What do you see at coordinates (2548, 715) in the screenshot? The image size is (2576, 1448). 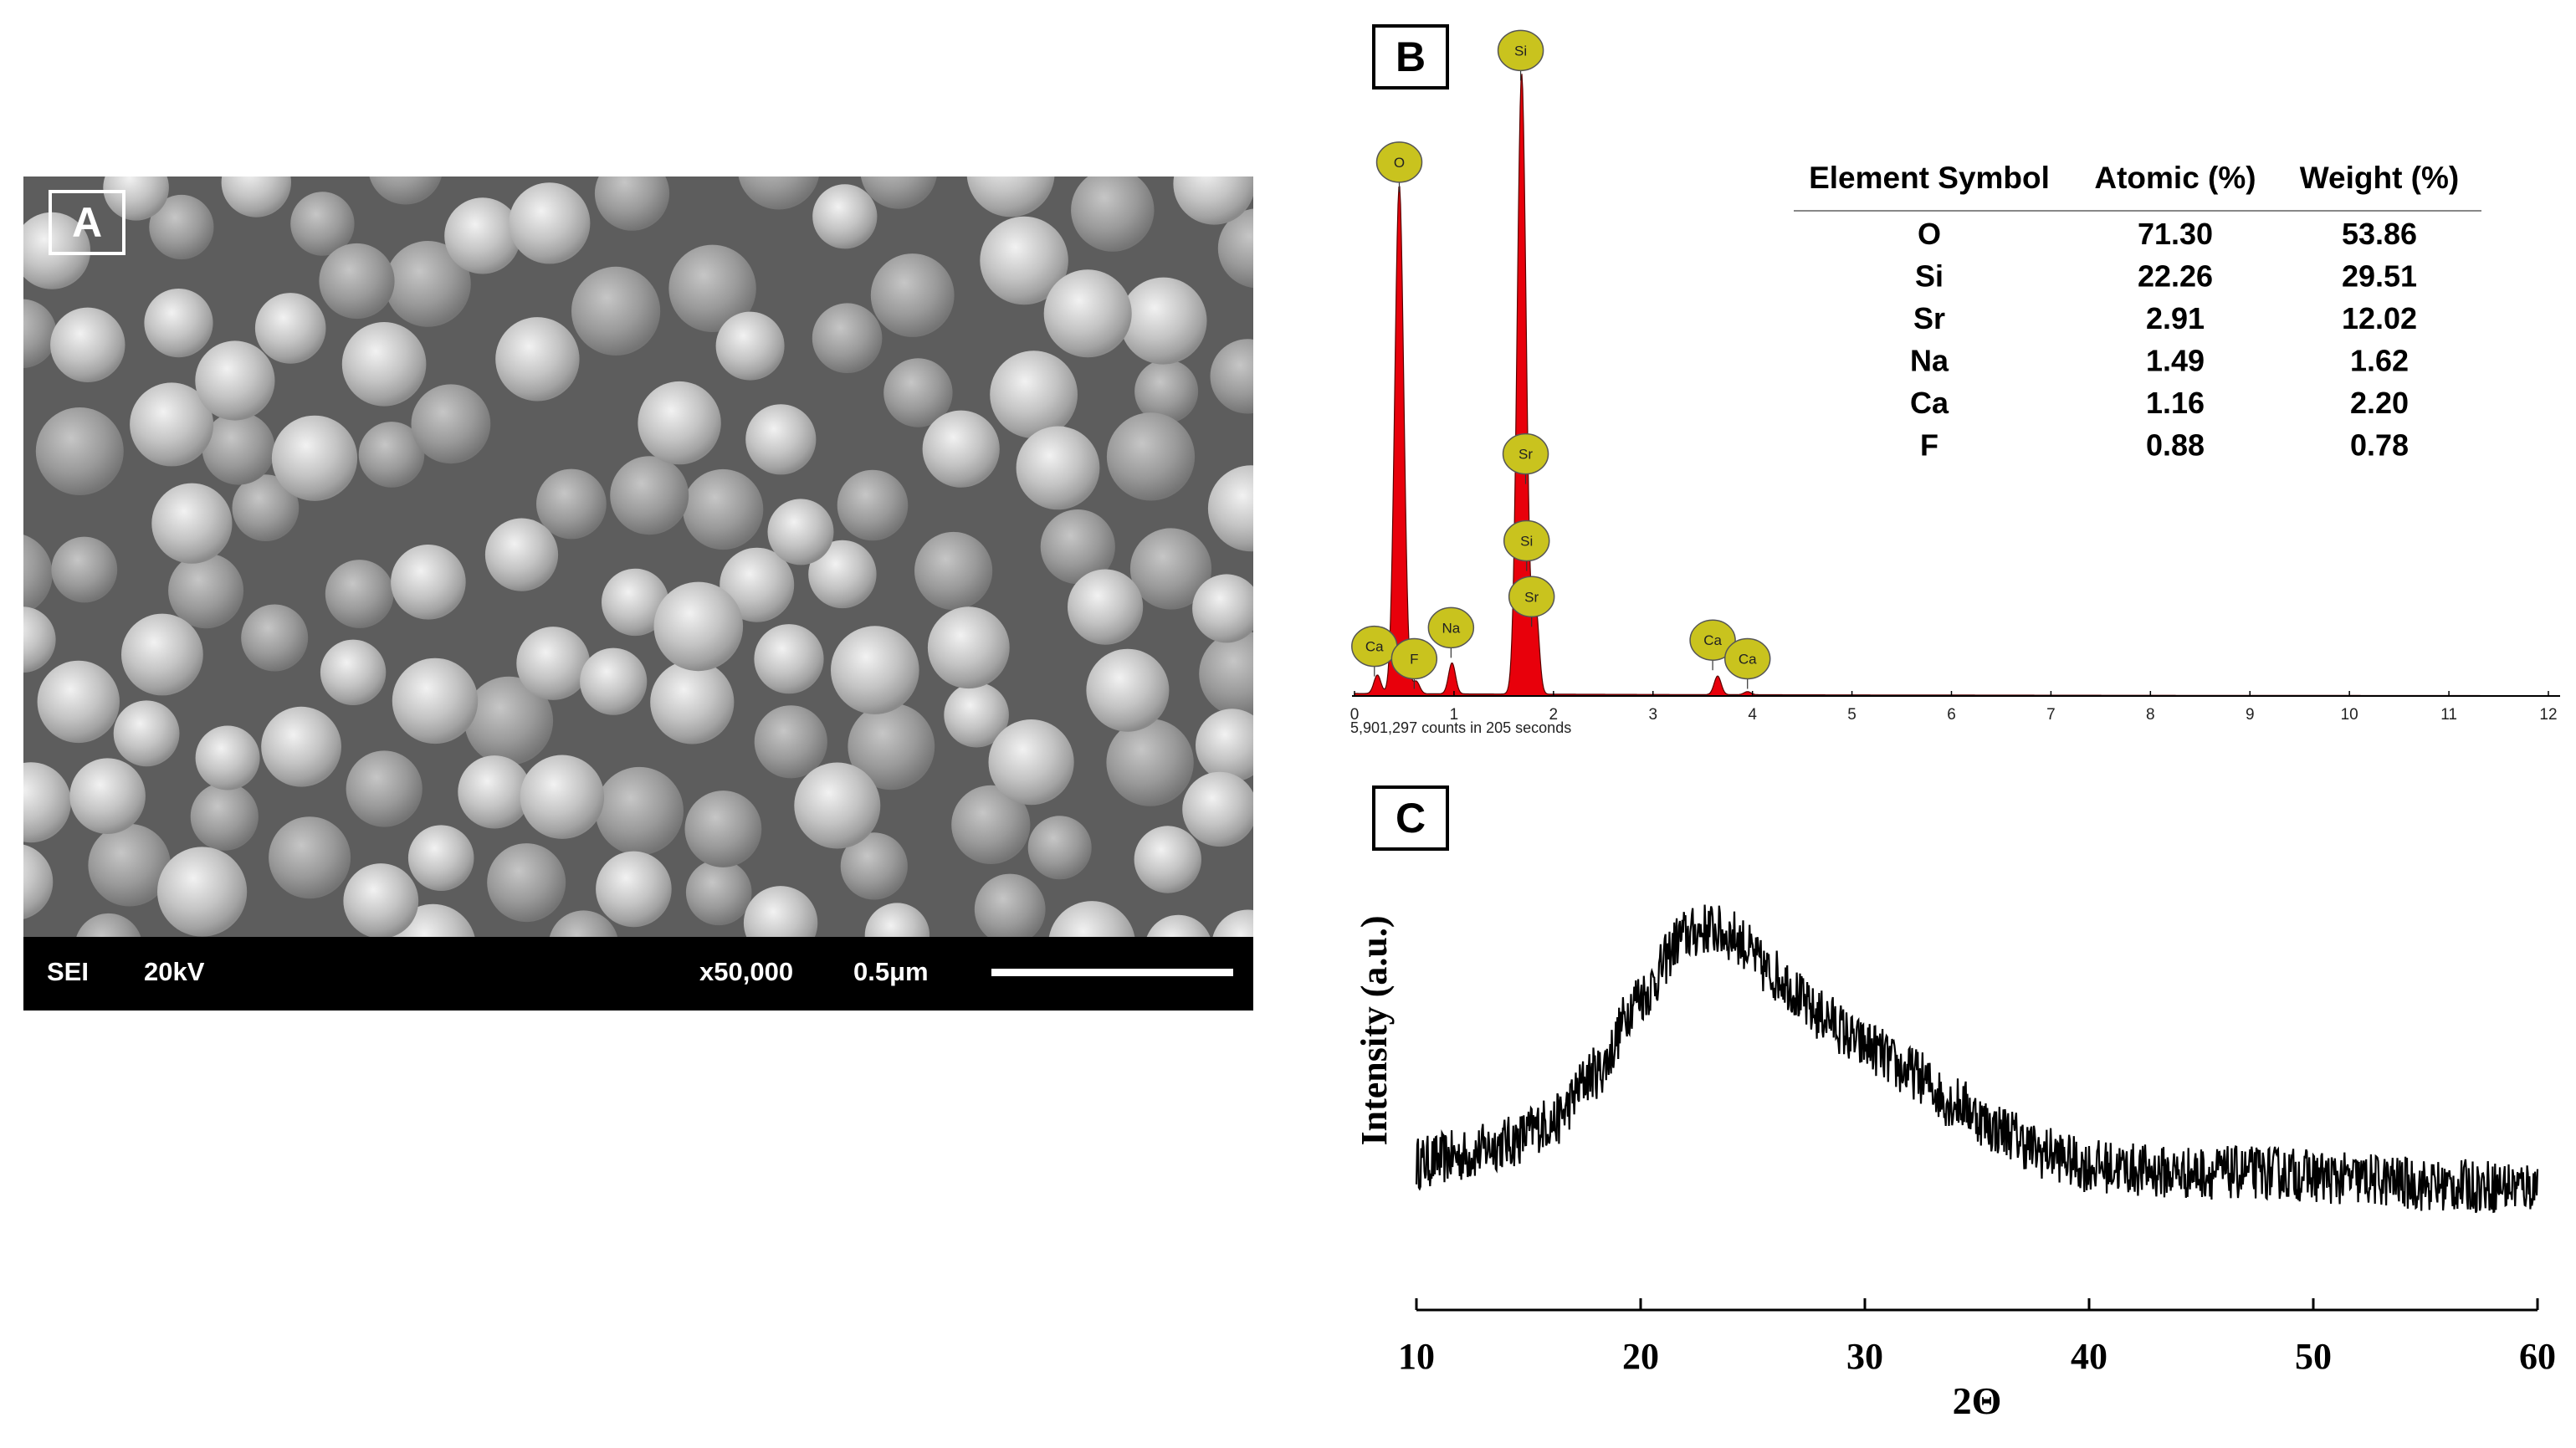 I see `eds-tick-label: 12` at bounding box center [2548, 715].